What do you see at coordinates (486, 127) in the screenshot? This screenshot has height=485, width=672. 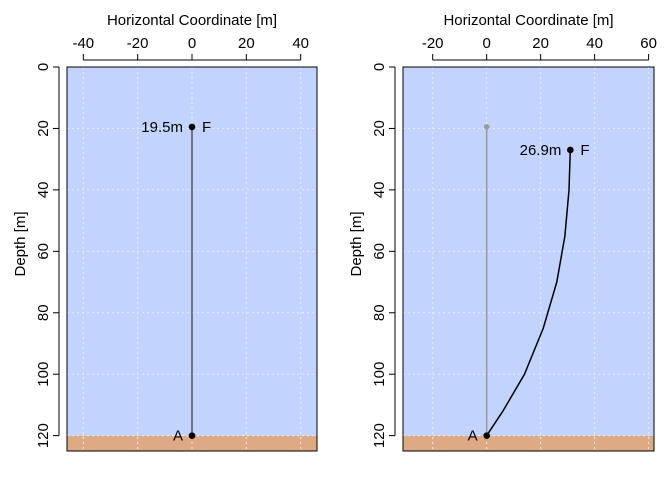 I see `previous-float-point` at bounding box center [486, 127].